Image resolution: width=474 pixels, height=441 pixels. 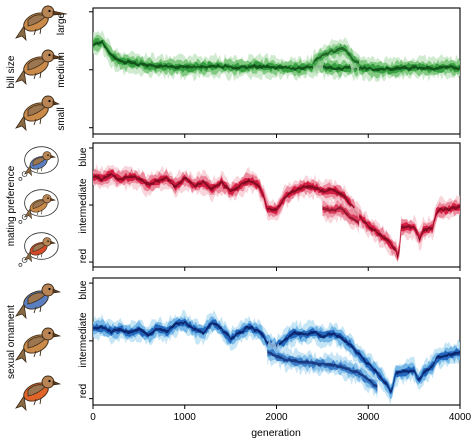 I want to click on thought-bubble-red-bird-icon, so click(x=38, y=249).